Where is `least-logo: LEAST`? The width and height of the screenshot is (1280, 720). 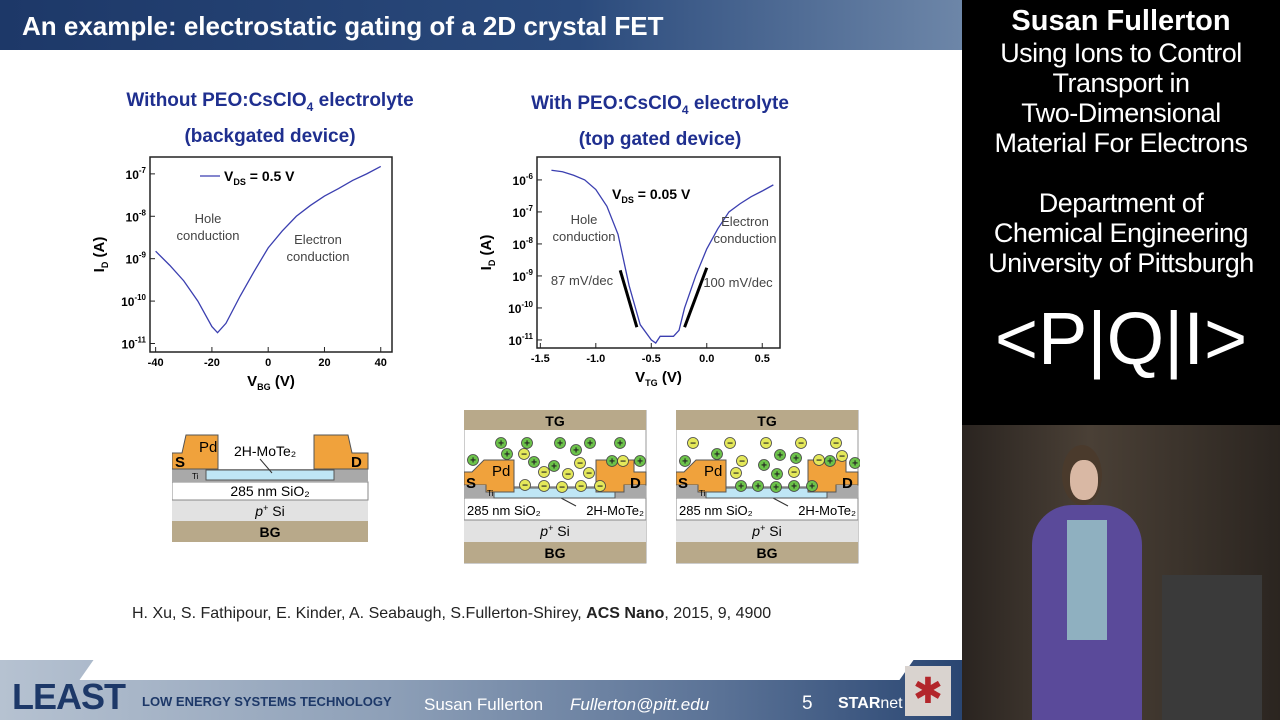
least-logo: LEAST is located at coordinates (69, 696).